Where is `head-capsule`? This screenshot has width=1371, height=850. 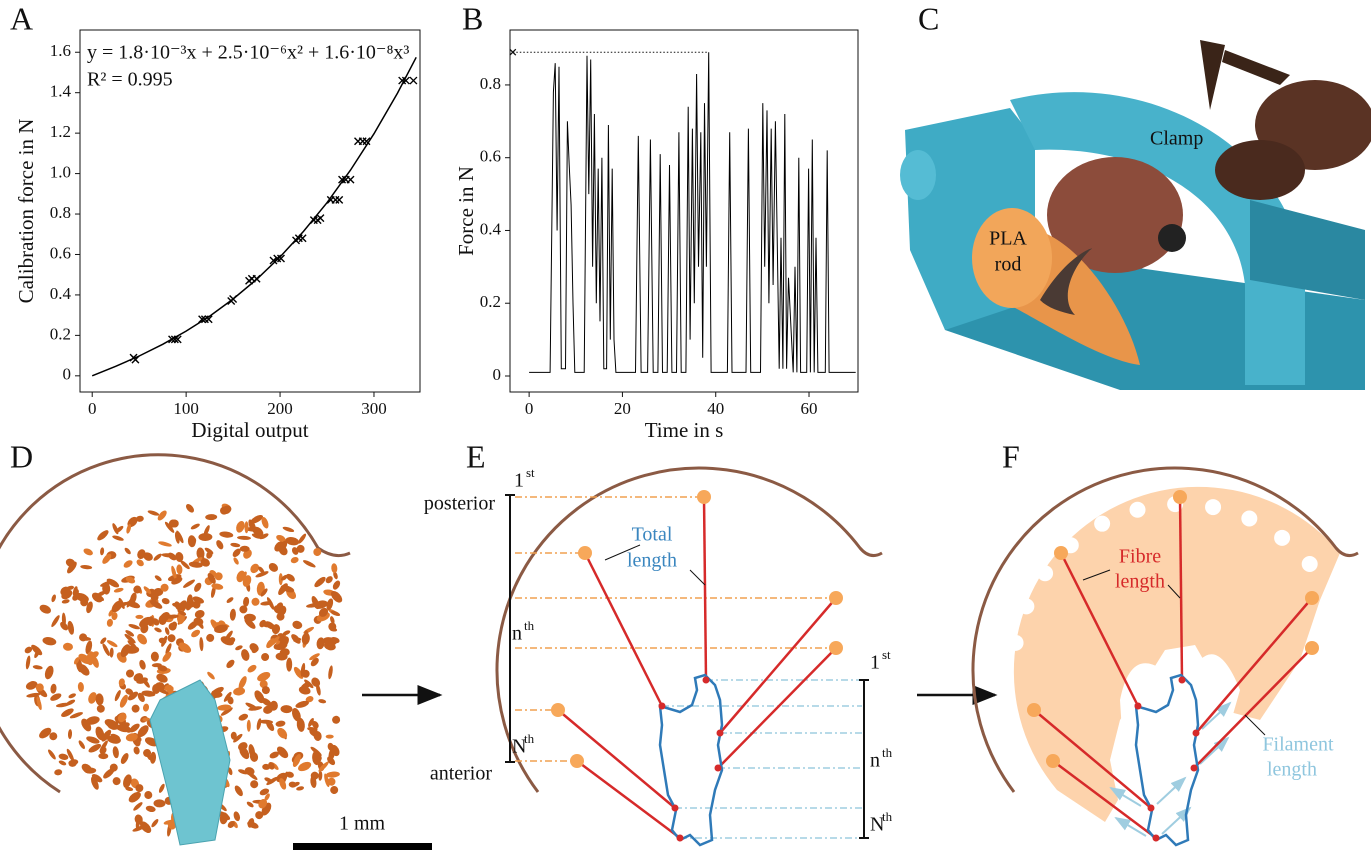
head-capsule is located at coordinates (1165, 629).